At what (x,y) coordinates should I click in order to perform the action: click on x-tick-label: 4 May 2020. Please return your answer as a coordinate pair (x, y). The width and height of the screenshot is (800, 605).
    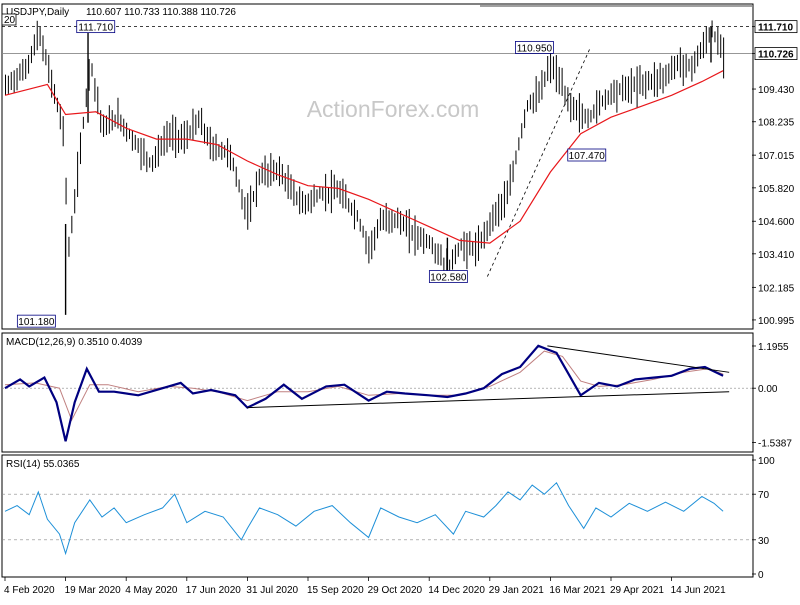
    Looking at the image, I should click on (151, 590).